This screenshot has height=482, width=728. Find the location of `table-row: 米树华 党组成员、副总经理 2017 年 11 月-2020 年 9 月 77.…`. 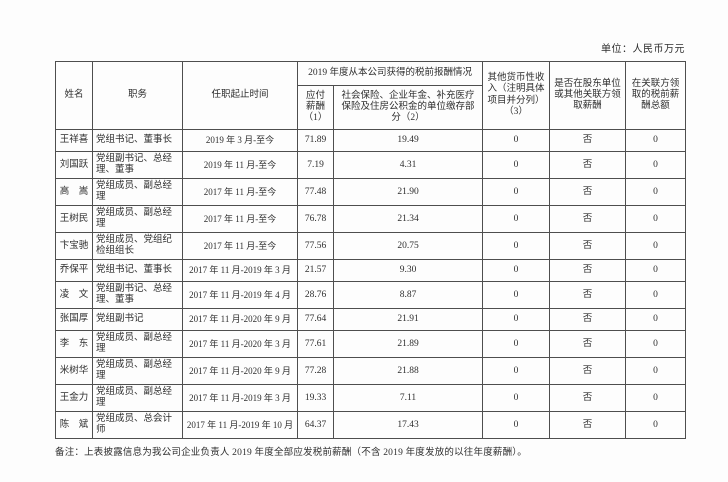

table-row: 米树华 党组成员、副总经理 2017 年 11 月-2020 年 9 月 77.… is located at coordinates (371, 371).